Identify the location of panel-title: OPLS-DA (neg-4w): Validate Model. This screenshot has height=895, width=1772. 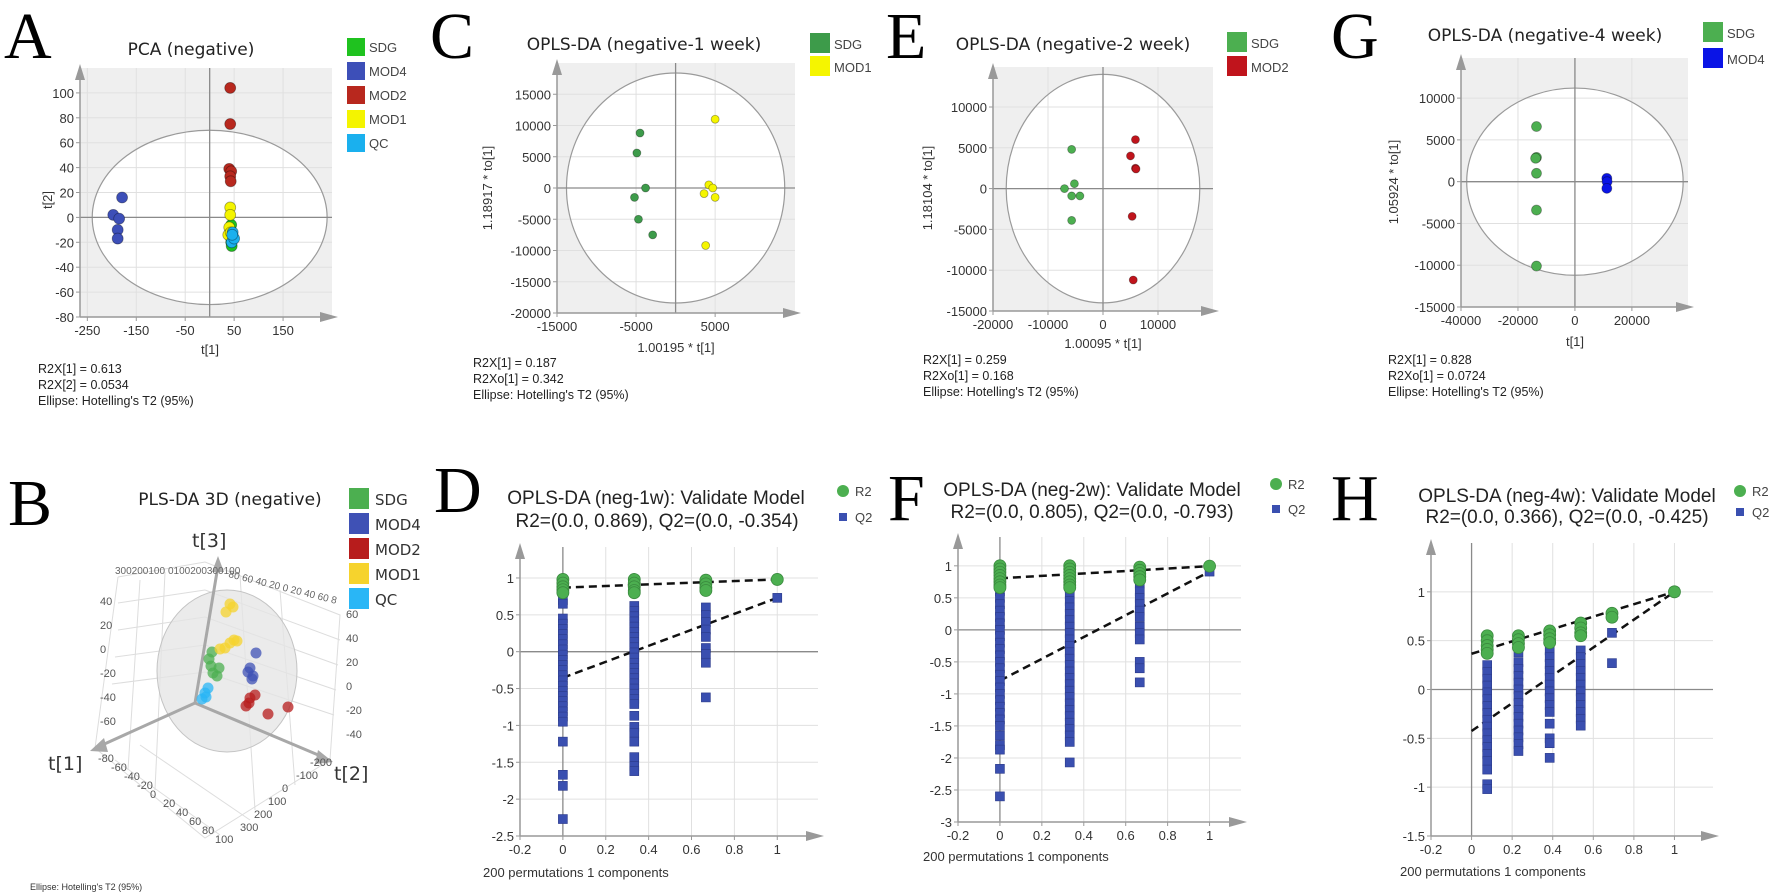
(1566, 496).